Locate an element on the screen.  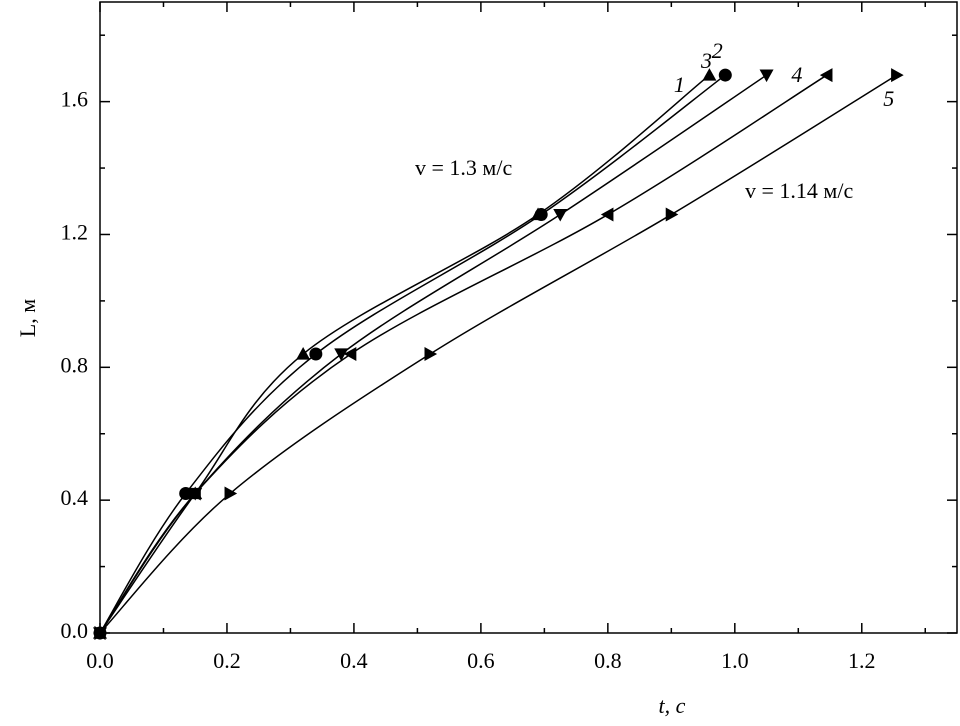
x-axis-label: t, с is located at coordinates (672, 705).